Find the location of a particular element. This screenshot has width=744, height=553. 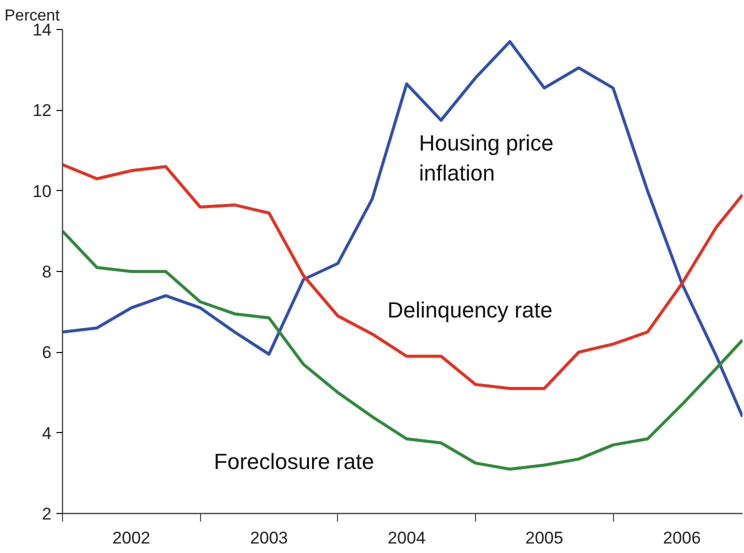

x-tick-label: 2004 is located at coordinates (407, 538).